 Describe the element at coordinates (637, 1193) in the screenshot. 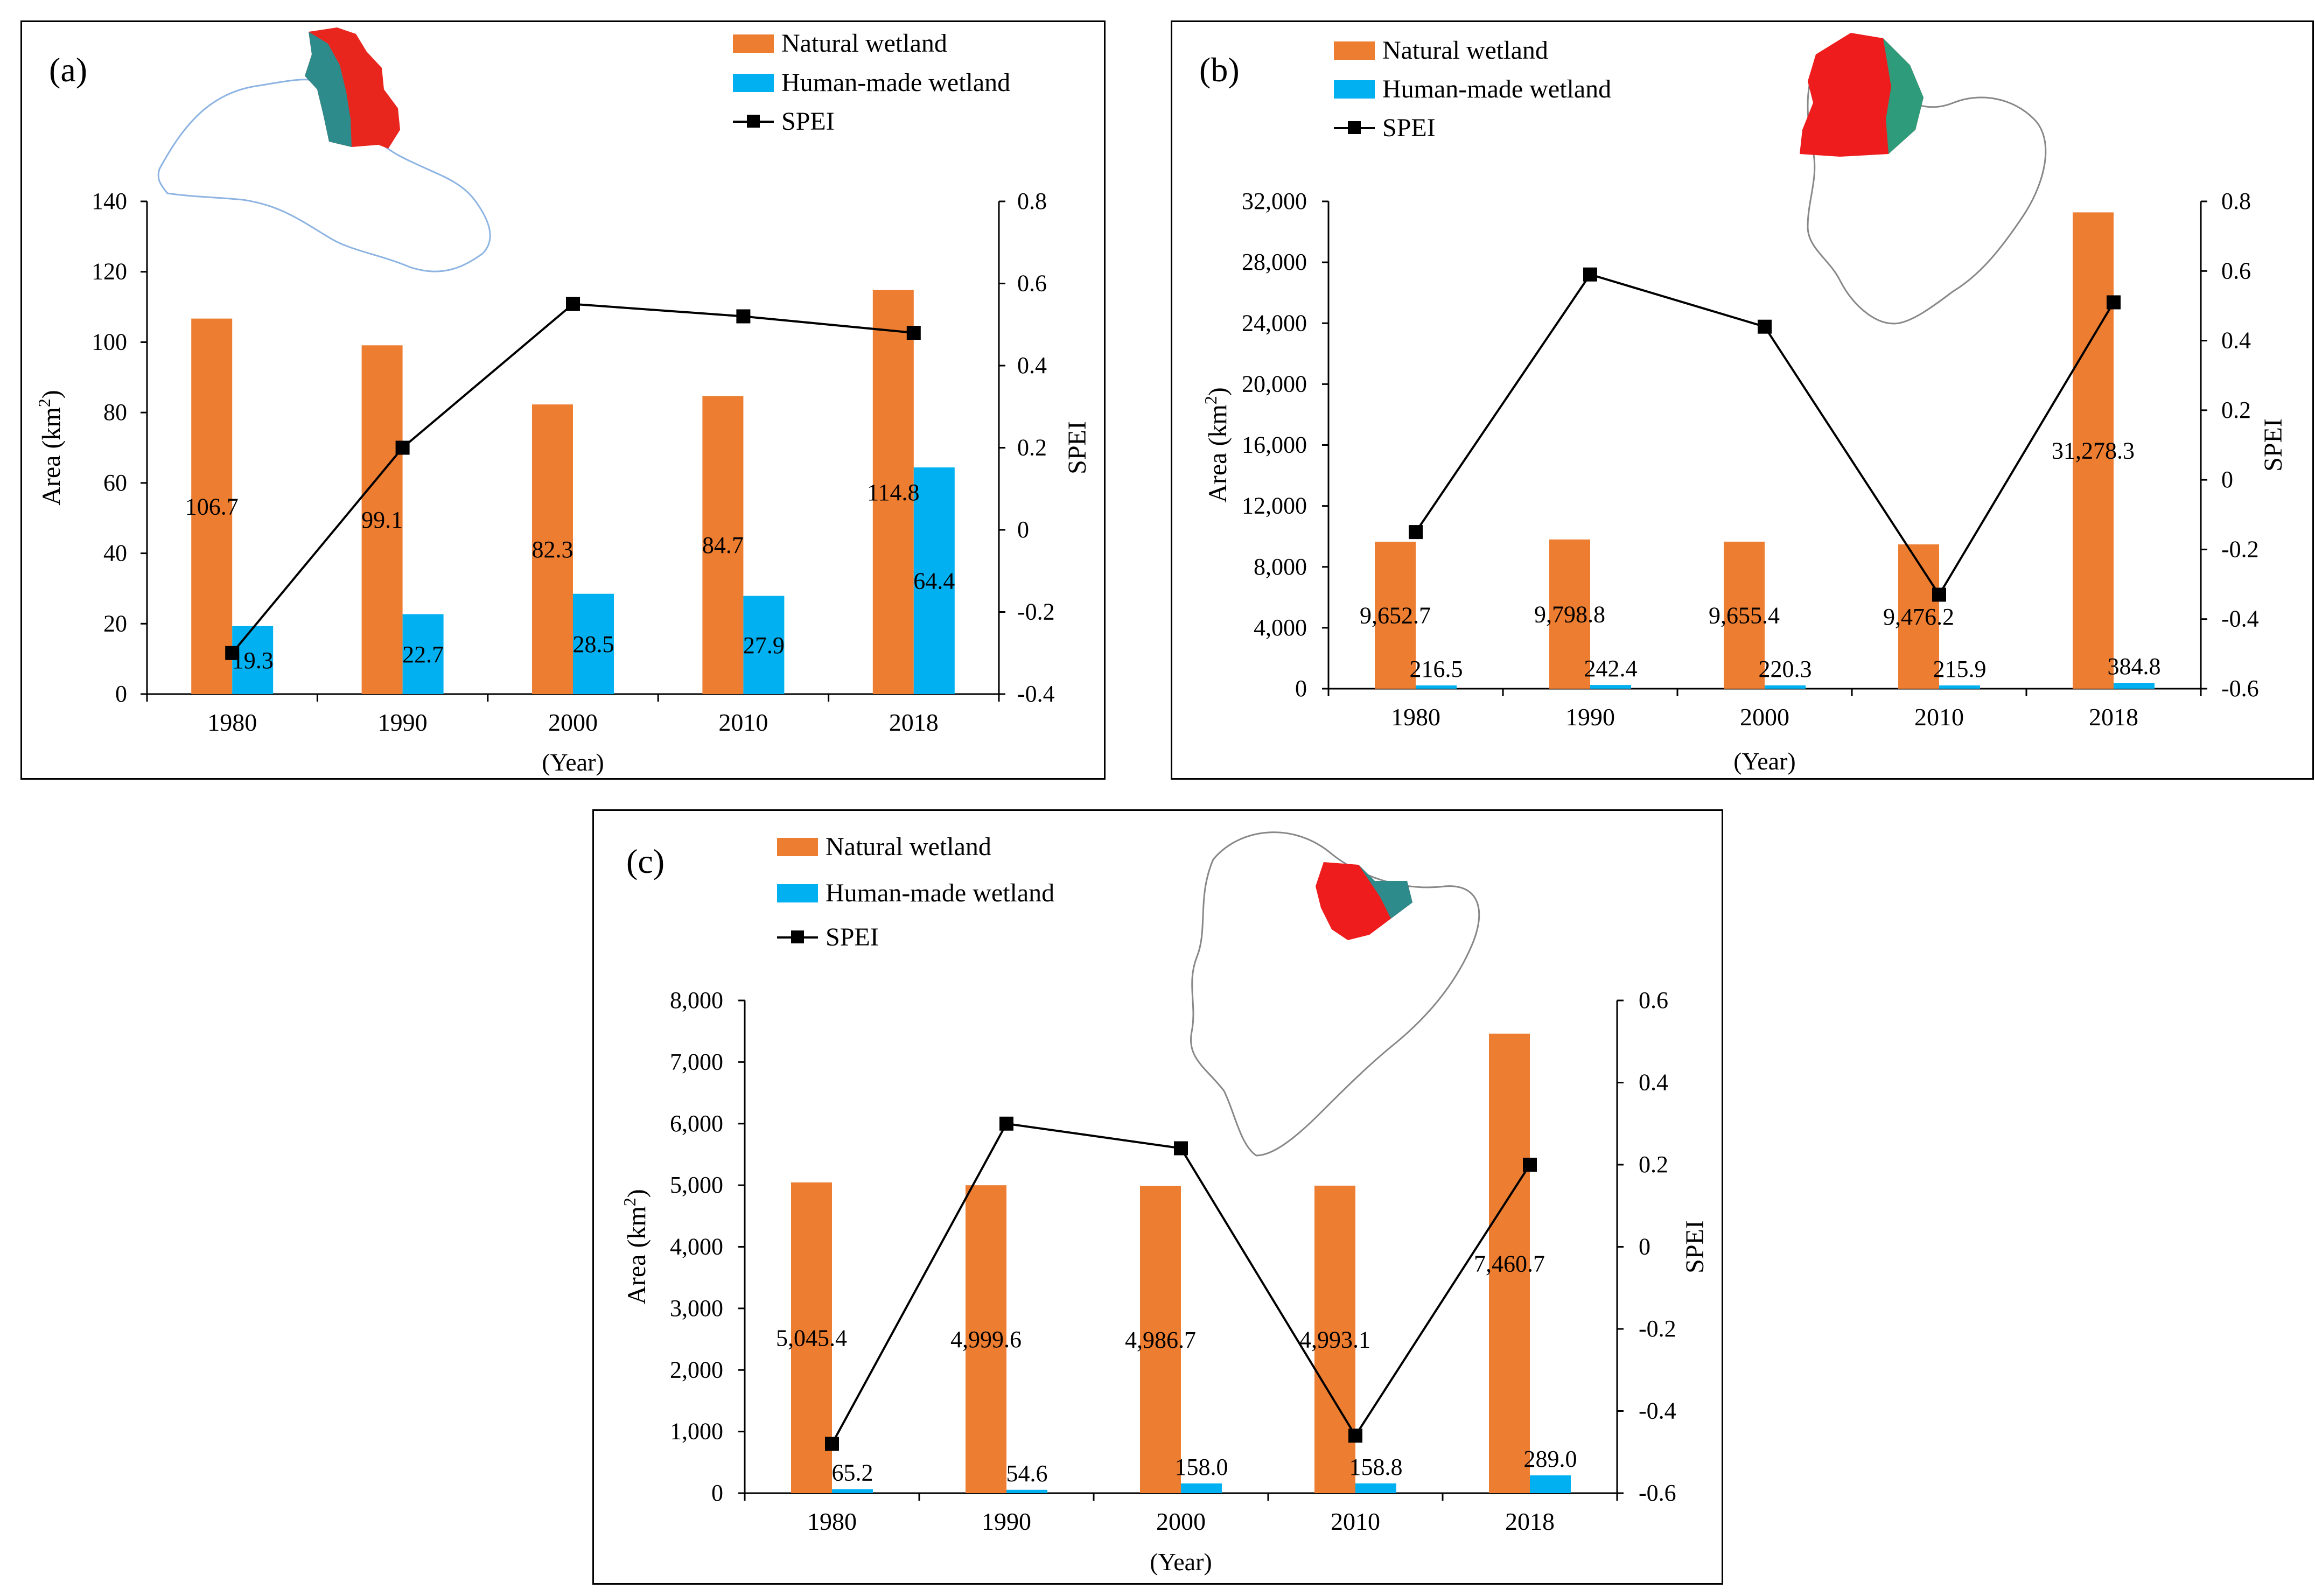

I see `y-axis-title-end: )` at that location.